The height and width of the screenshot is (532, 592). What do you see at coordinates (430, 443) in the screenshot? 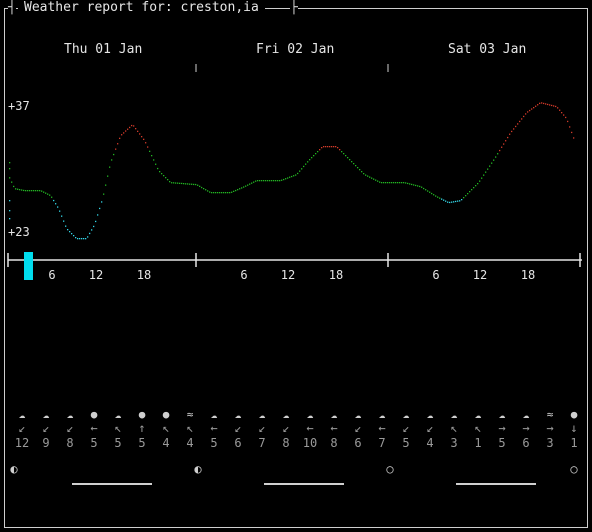
I see `wind-speed: 4` at bounding box center [430, 443].